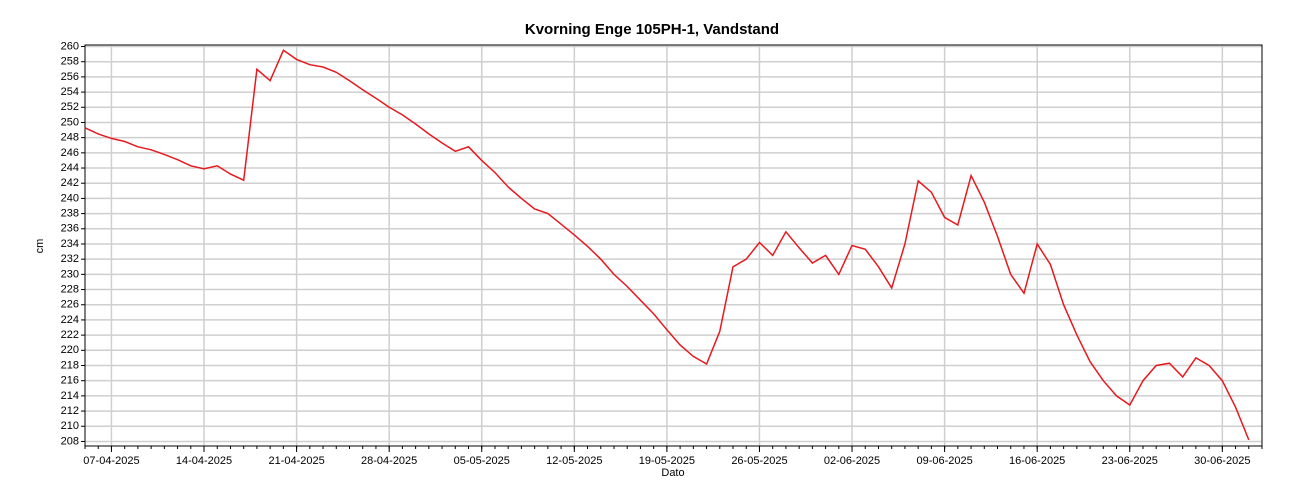 The width and height of the screenshot is (1300, 500). What do you see at coordinates (652, 29) in the screenshot?
I see `chart-title: Kvorning Enge 105PH-1, Vandstand` at bounding box center [652, 29].